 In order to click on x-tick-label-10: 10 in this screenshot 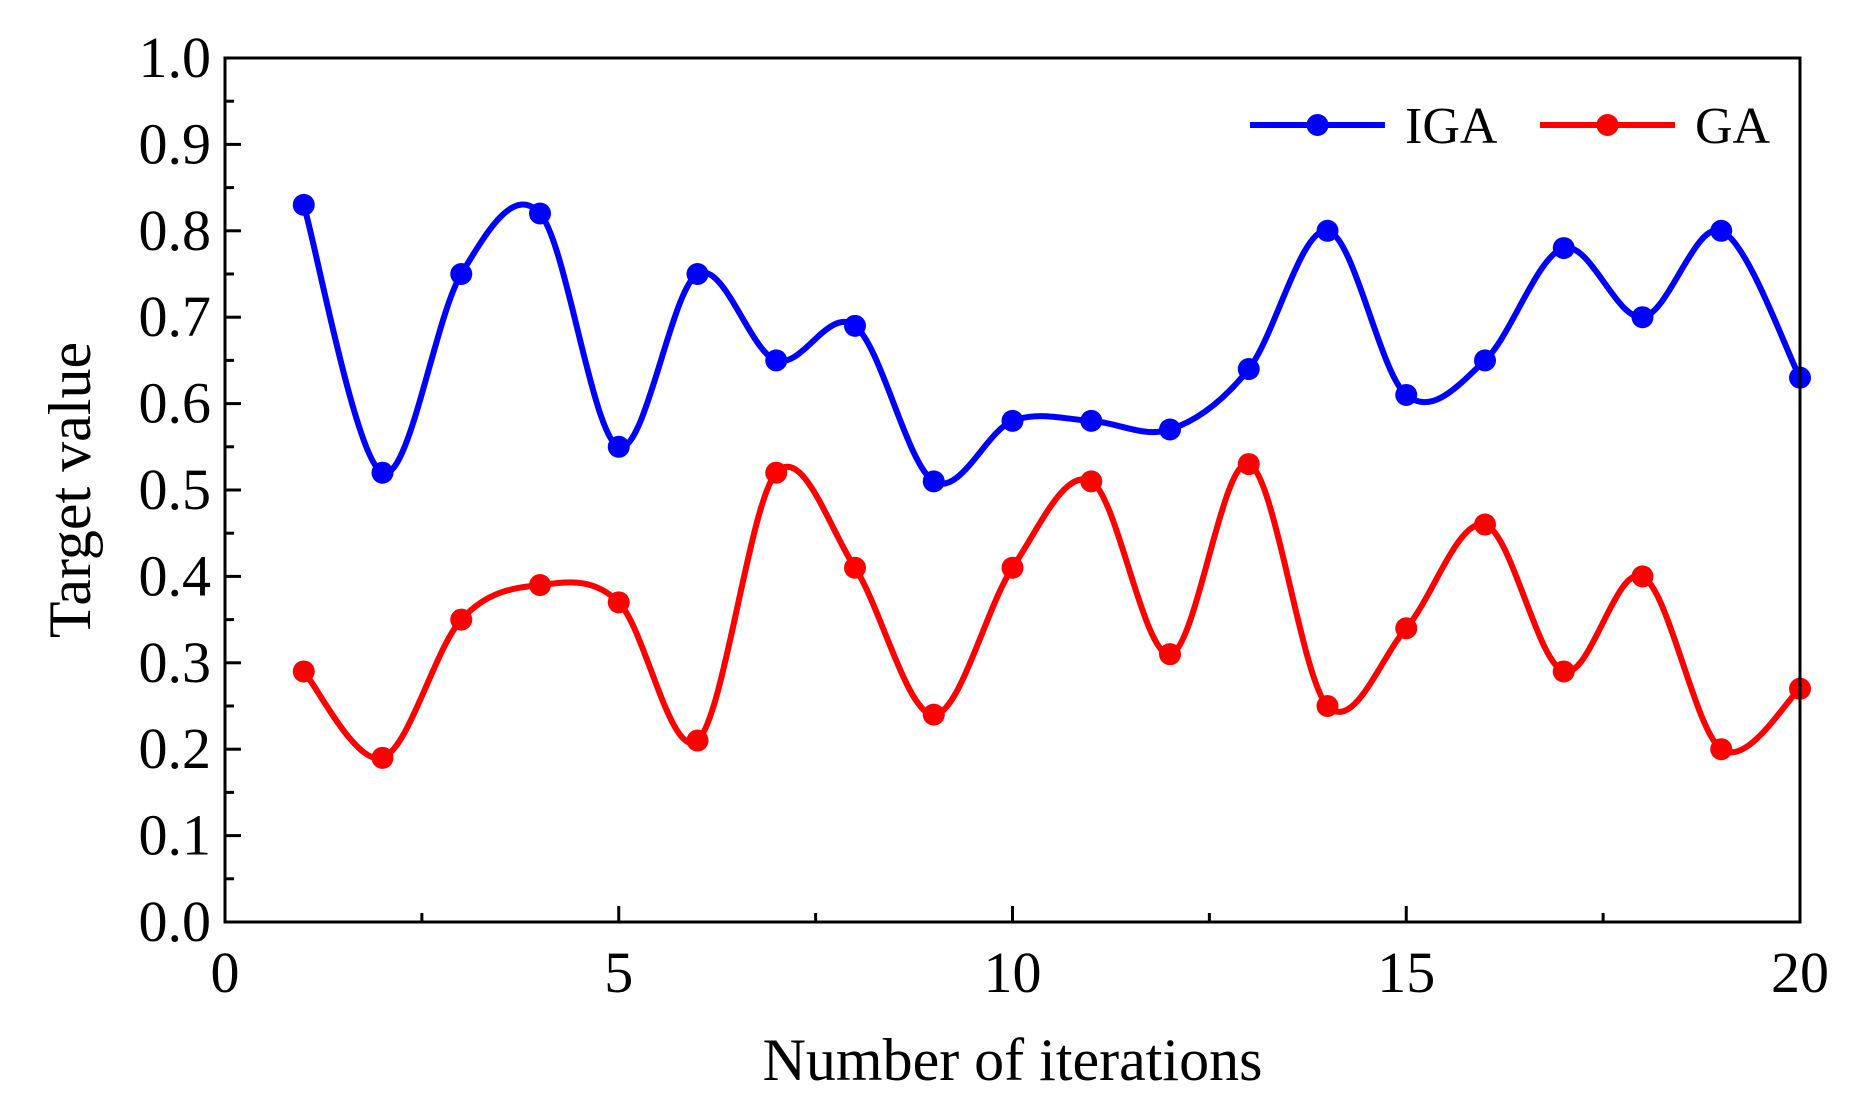, I will do `click(1013, 972)`.